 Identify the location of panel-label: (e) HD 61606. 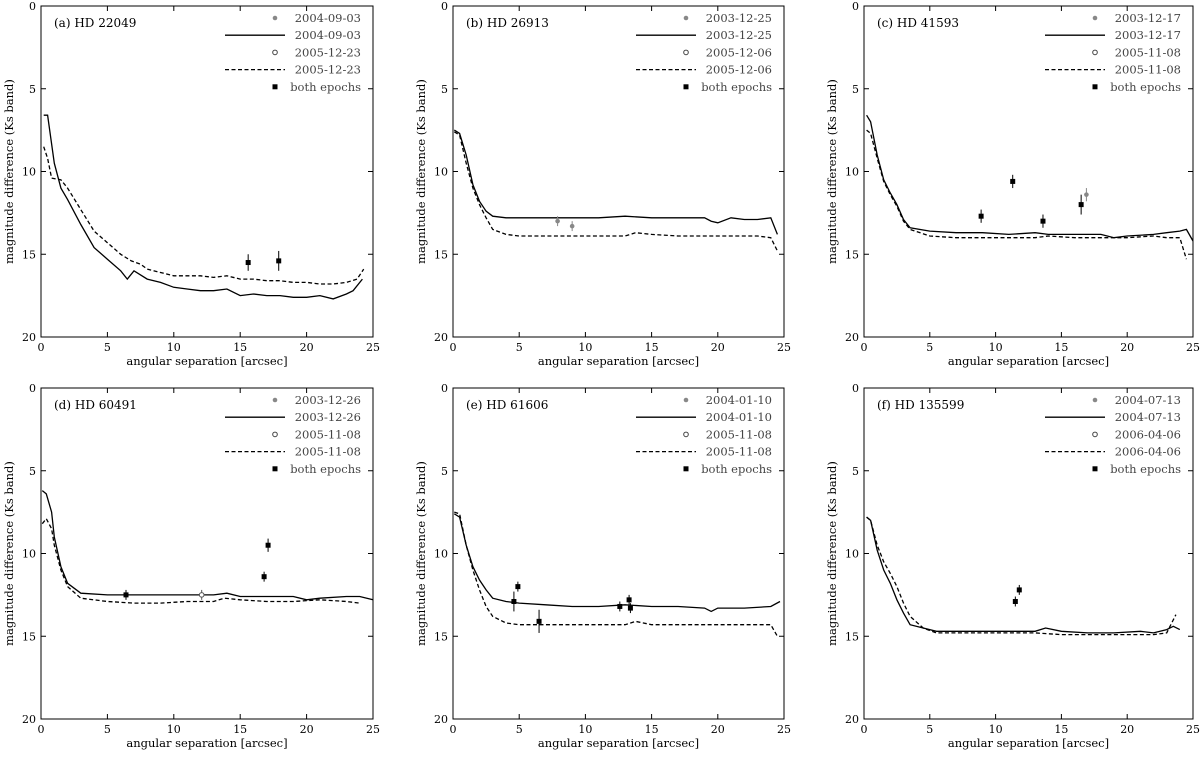
(507, 405).